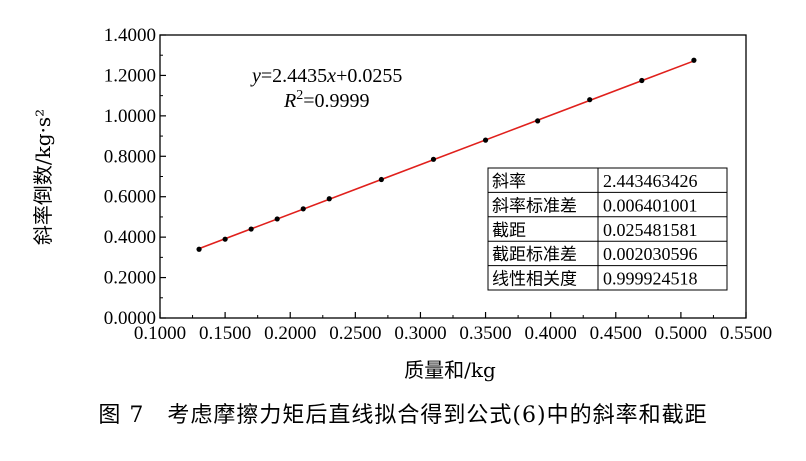  Describe the element at coordinates (650, 205) in the screenshot. I see `stats-table-value: 0.006401001` at that location.